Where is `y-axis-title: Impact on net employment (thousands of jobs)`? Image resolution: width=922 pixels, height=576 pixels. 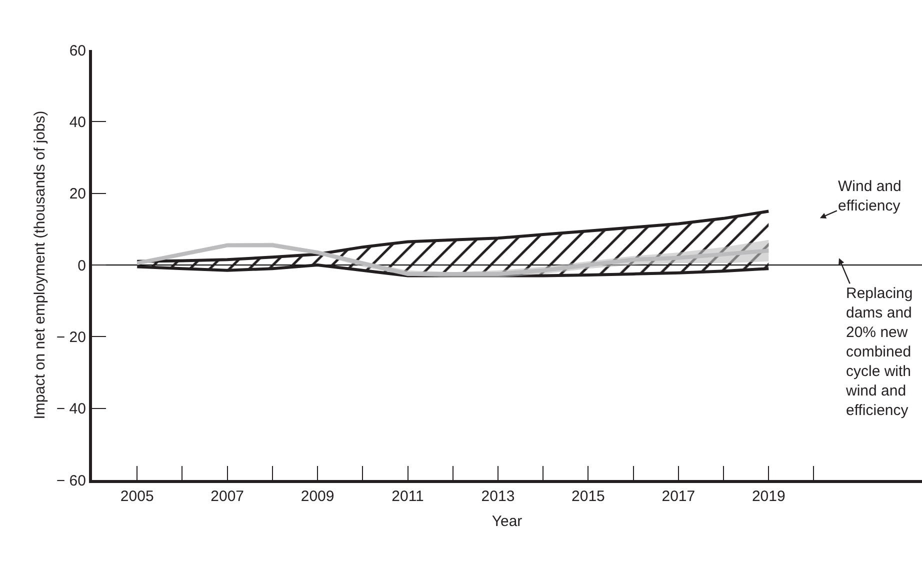 y-axis-title: Impact on net employment (thousands of jobs) is located at coordinates (40, 265).